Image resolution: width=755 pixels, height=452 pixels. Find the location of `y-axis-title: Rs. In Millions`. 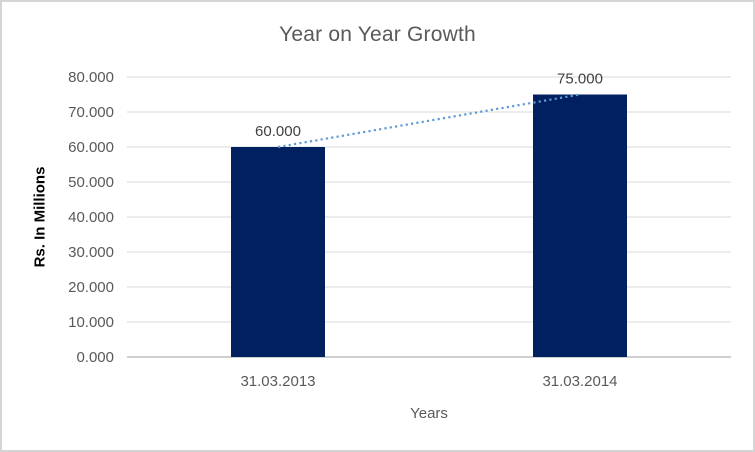

y-axis-title: Rs. In Millions is located at coordinates (40, 217).